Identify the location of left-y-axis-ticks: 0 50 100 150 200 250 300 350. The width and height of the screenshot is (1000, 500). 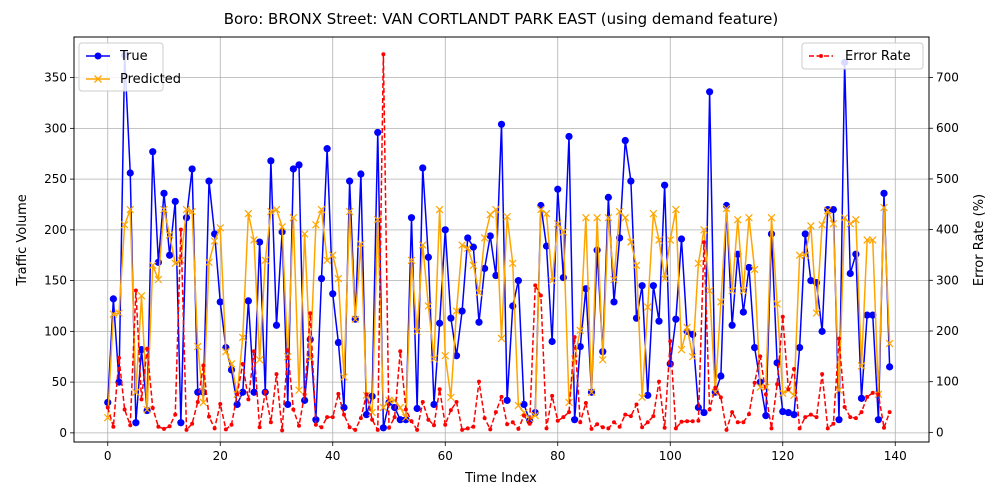
(59, 255).